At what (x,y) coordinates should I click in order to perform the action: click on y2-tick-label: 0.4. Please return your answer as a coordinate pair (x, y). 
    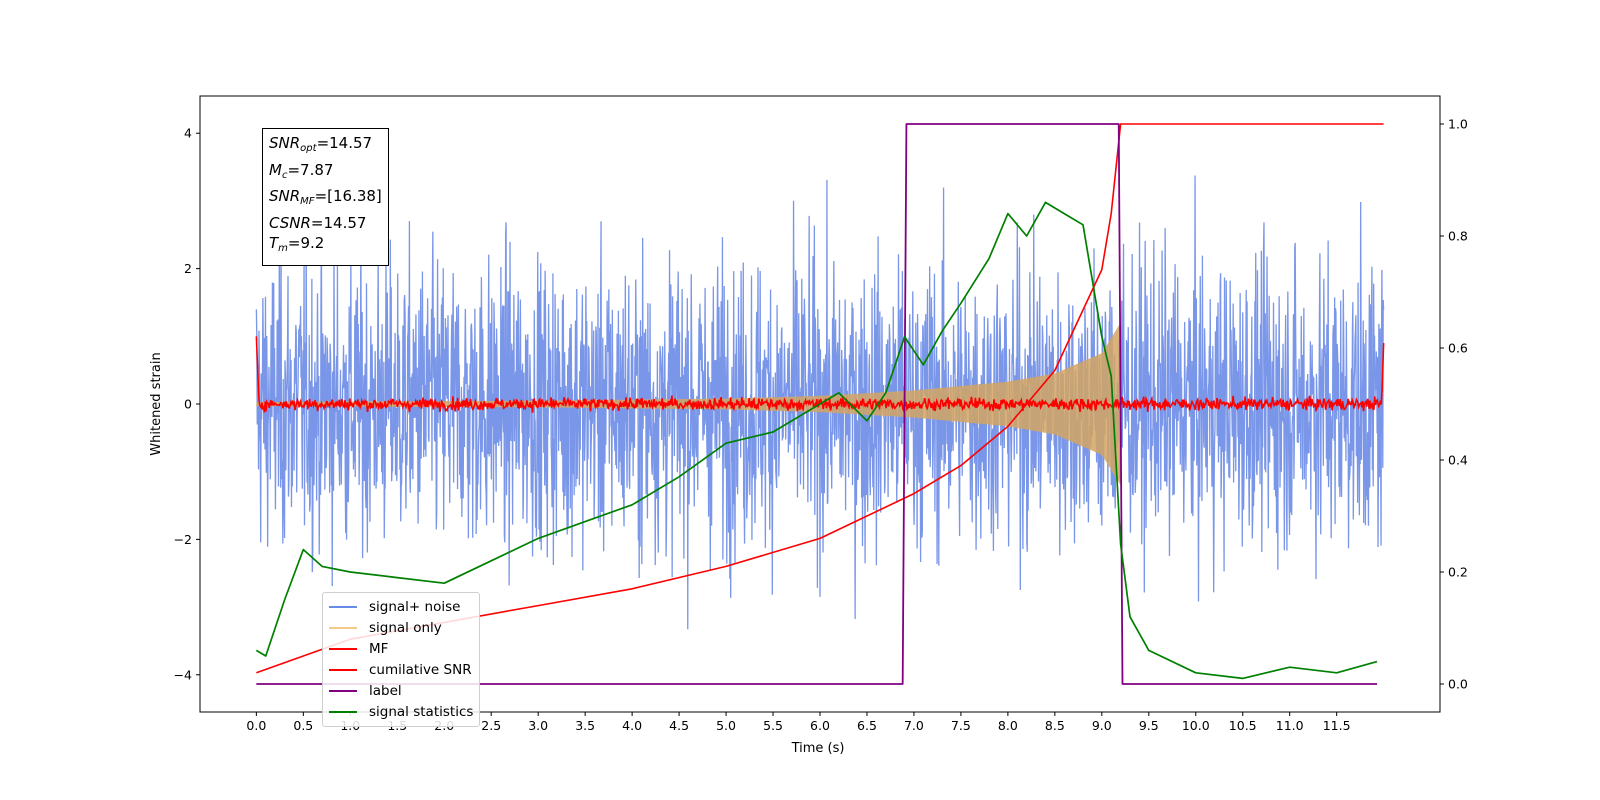
    Looking at the image, I should click on (1458, 460).